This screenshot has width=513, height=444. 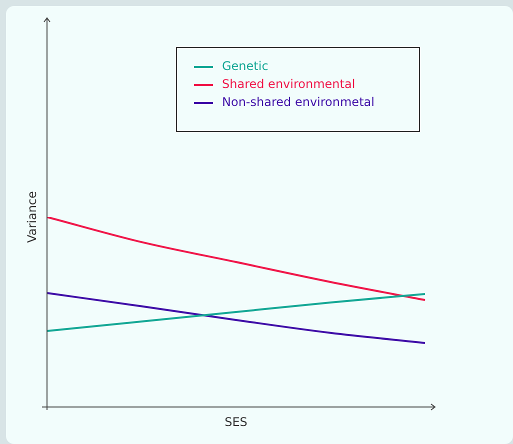 What do you see at coordinates (32, 217) in the screenshot?
I see `y-axis-title: Variance` at bounding box center [32, 217].